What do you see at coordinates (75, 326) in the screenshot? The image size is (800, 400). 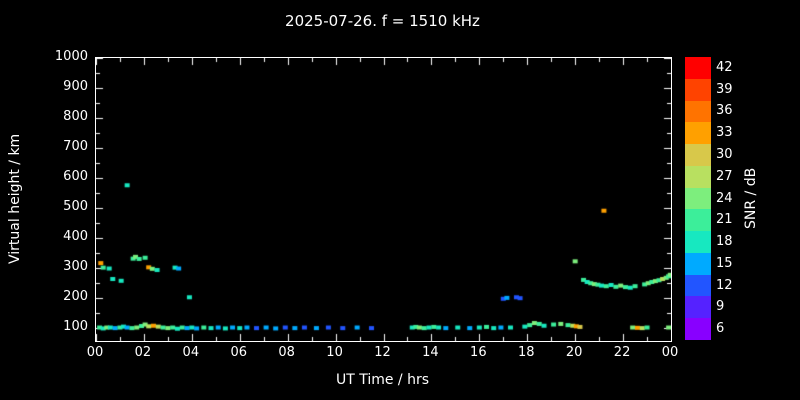 I see `y-tick-label: 100` at bounding box center [75, 326].